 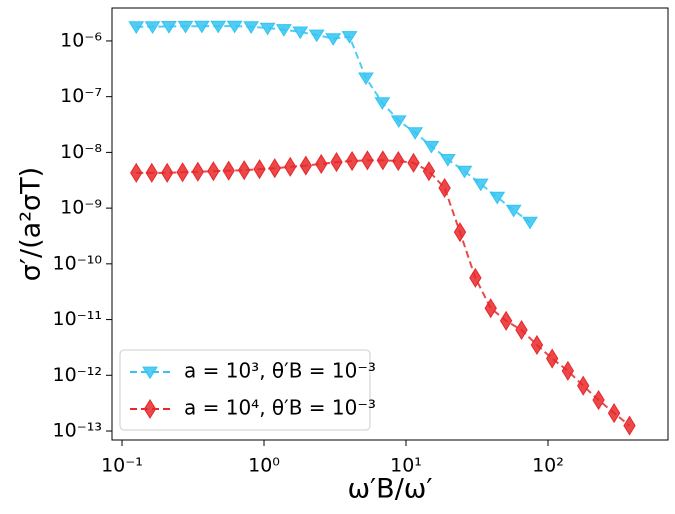 What do you see at coordinates (31, 224) in the screenshot?
I see `y-axis-label: σ′/(a²σT)` at bounding box center [31, 224].